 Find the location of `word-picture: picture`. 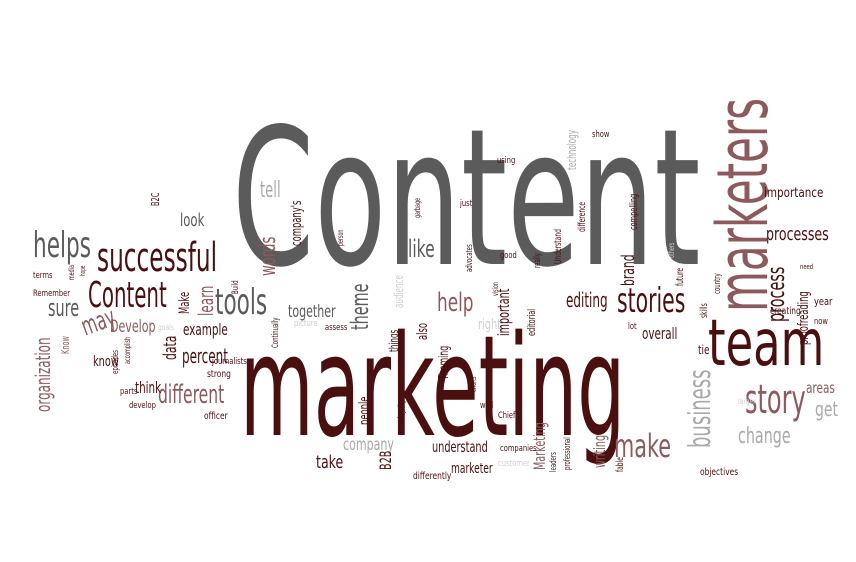

word-picture: picture is located at coordinates (306, 324).